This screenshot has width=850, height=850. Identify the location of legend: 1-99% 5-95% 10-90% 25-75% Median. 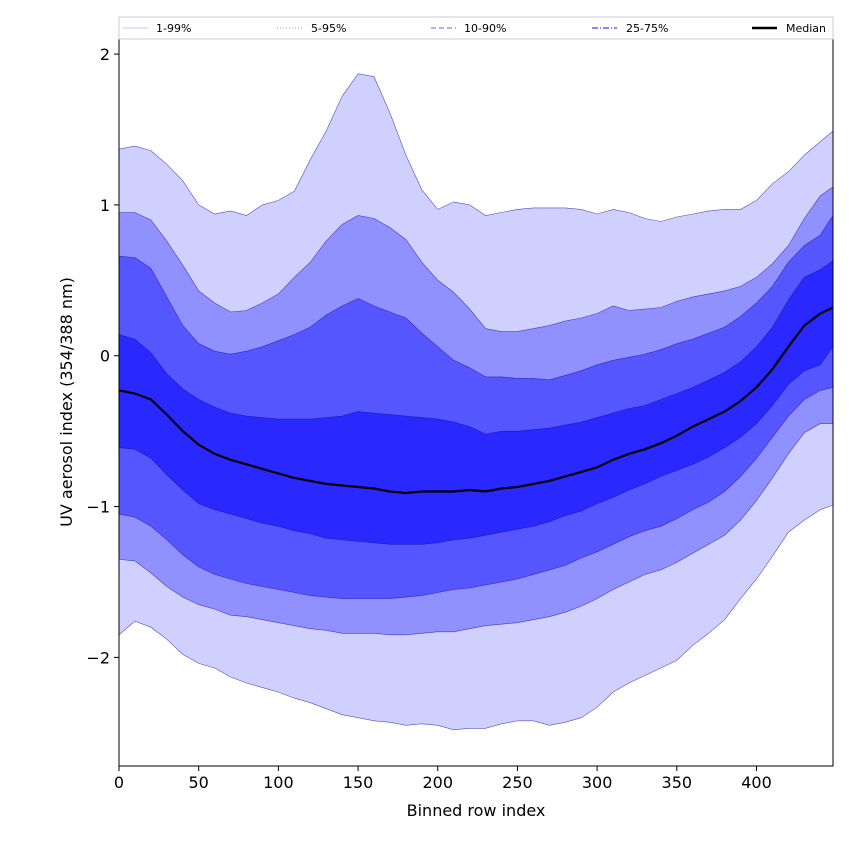
(476, 28).